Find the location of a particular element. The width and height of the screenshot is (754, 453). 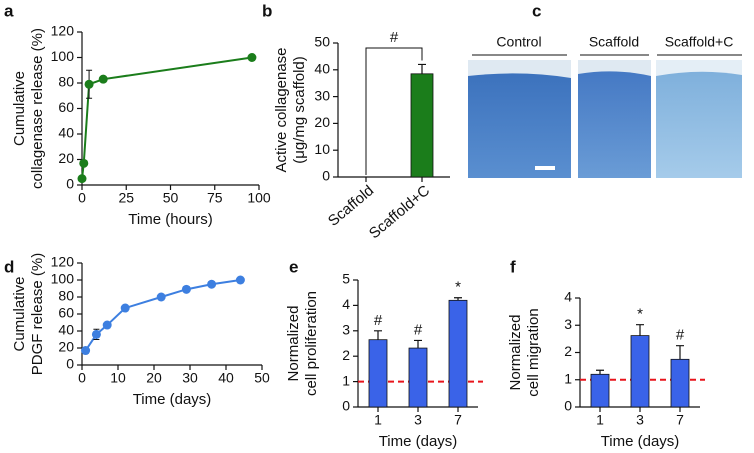

y-tick-label: 50 is located at coordinates (322, 42).